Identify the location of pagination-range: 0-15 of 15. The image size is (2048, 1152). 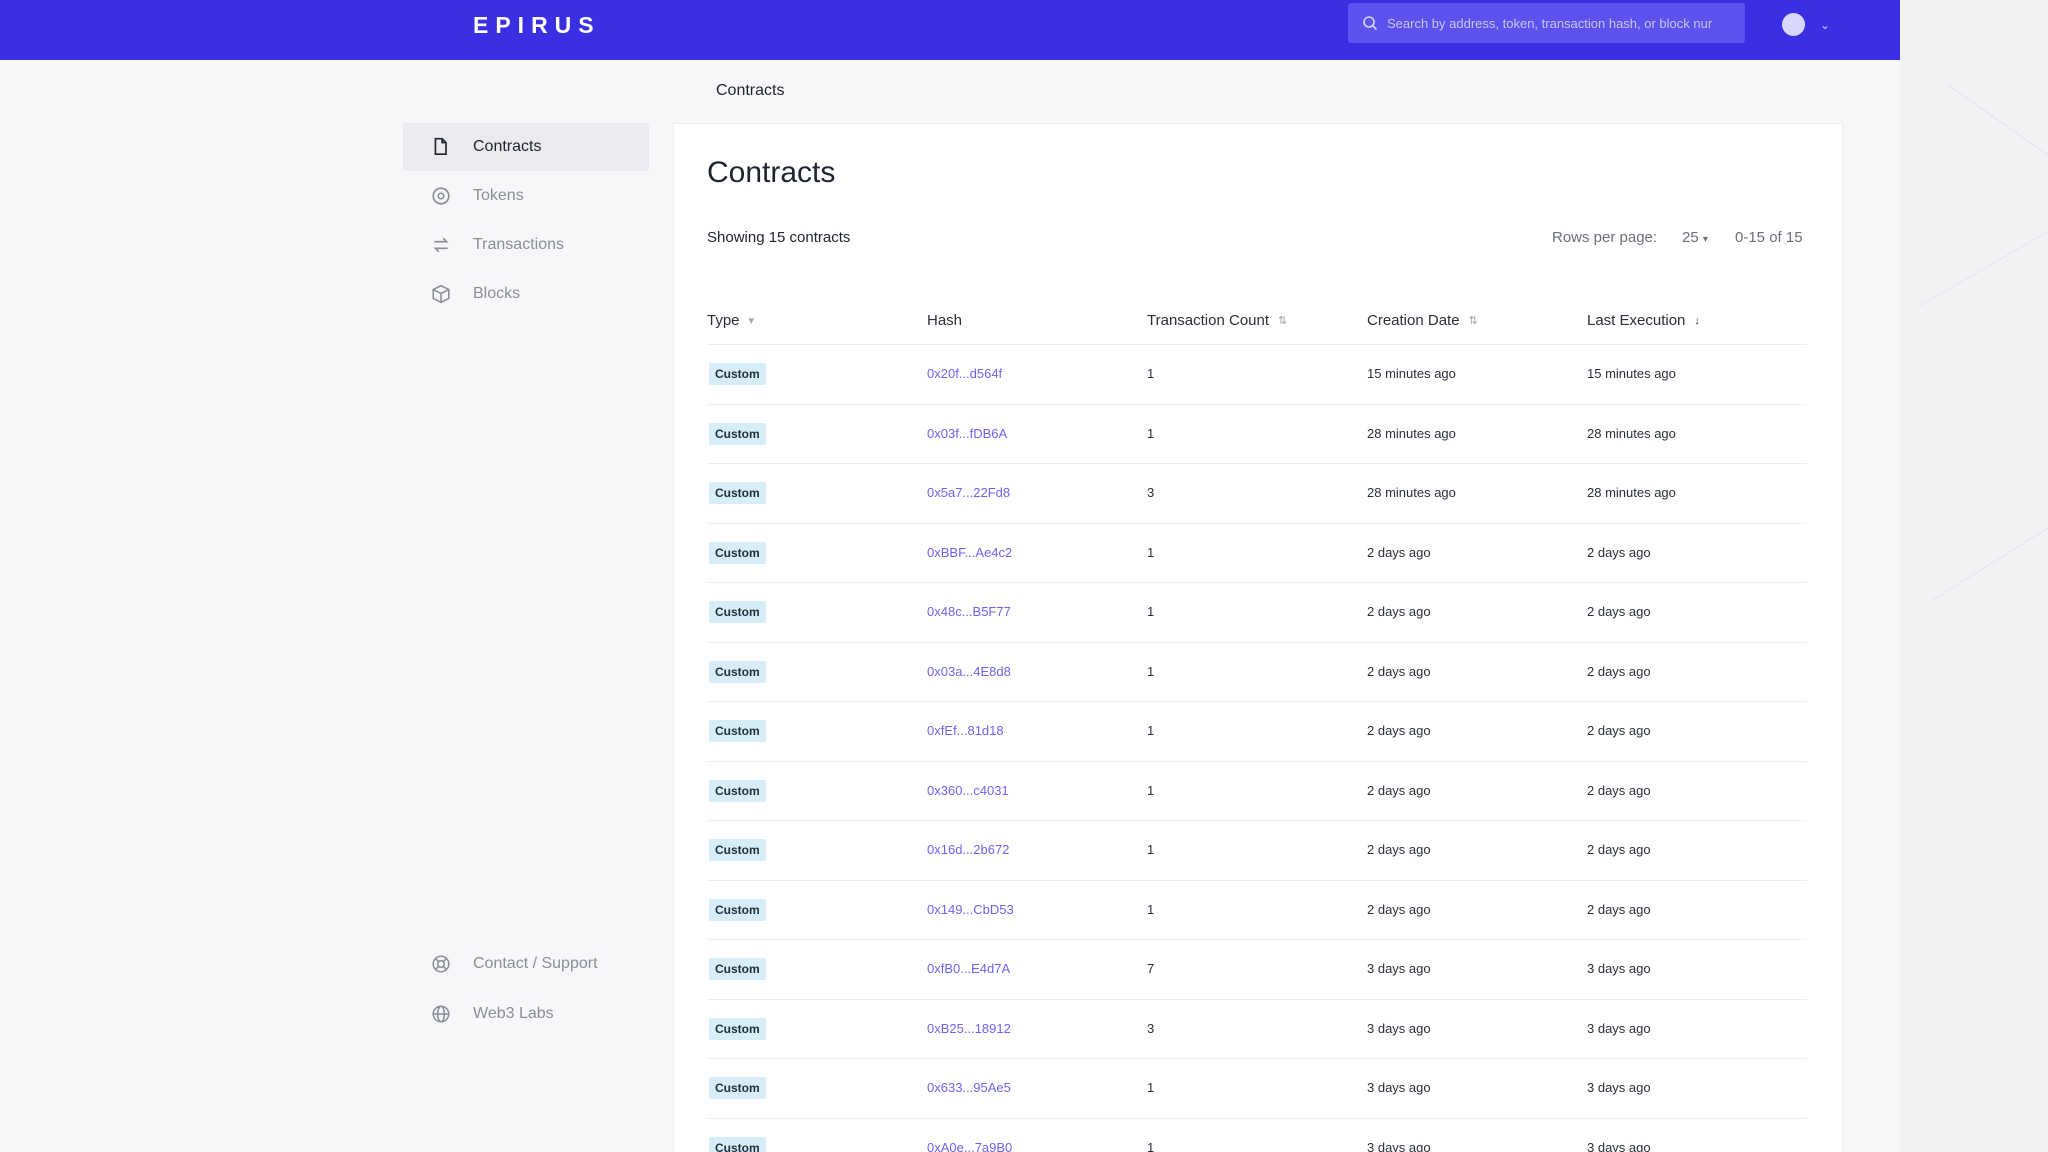
(1769, 237).